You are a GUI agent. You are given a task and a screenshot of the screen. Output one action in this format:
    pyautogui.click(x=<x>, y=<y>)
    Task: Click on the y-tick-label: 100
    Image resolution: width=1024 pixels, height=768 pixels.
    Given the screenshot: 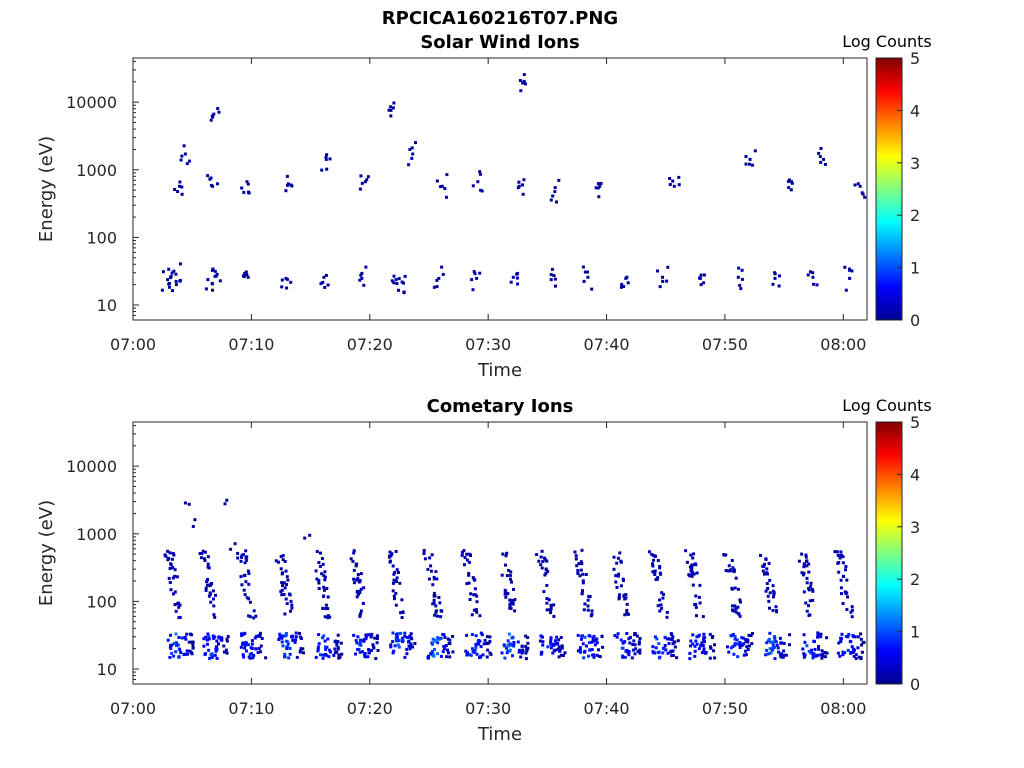 What is the action you would take?
    pyautogui.click(x=101, y=601)
    